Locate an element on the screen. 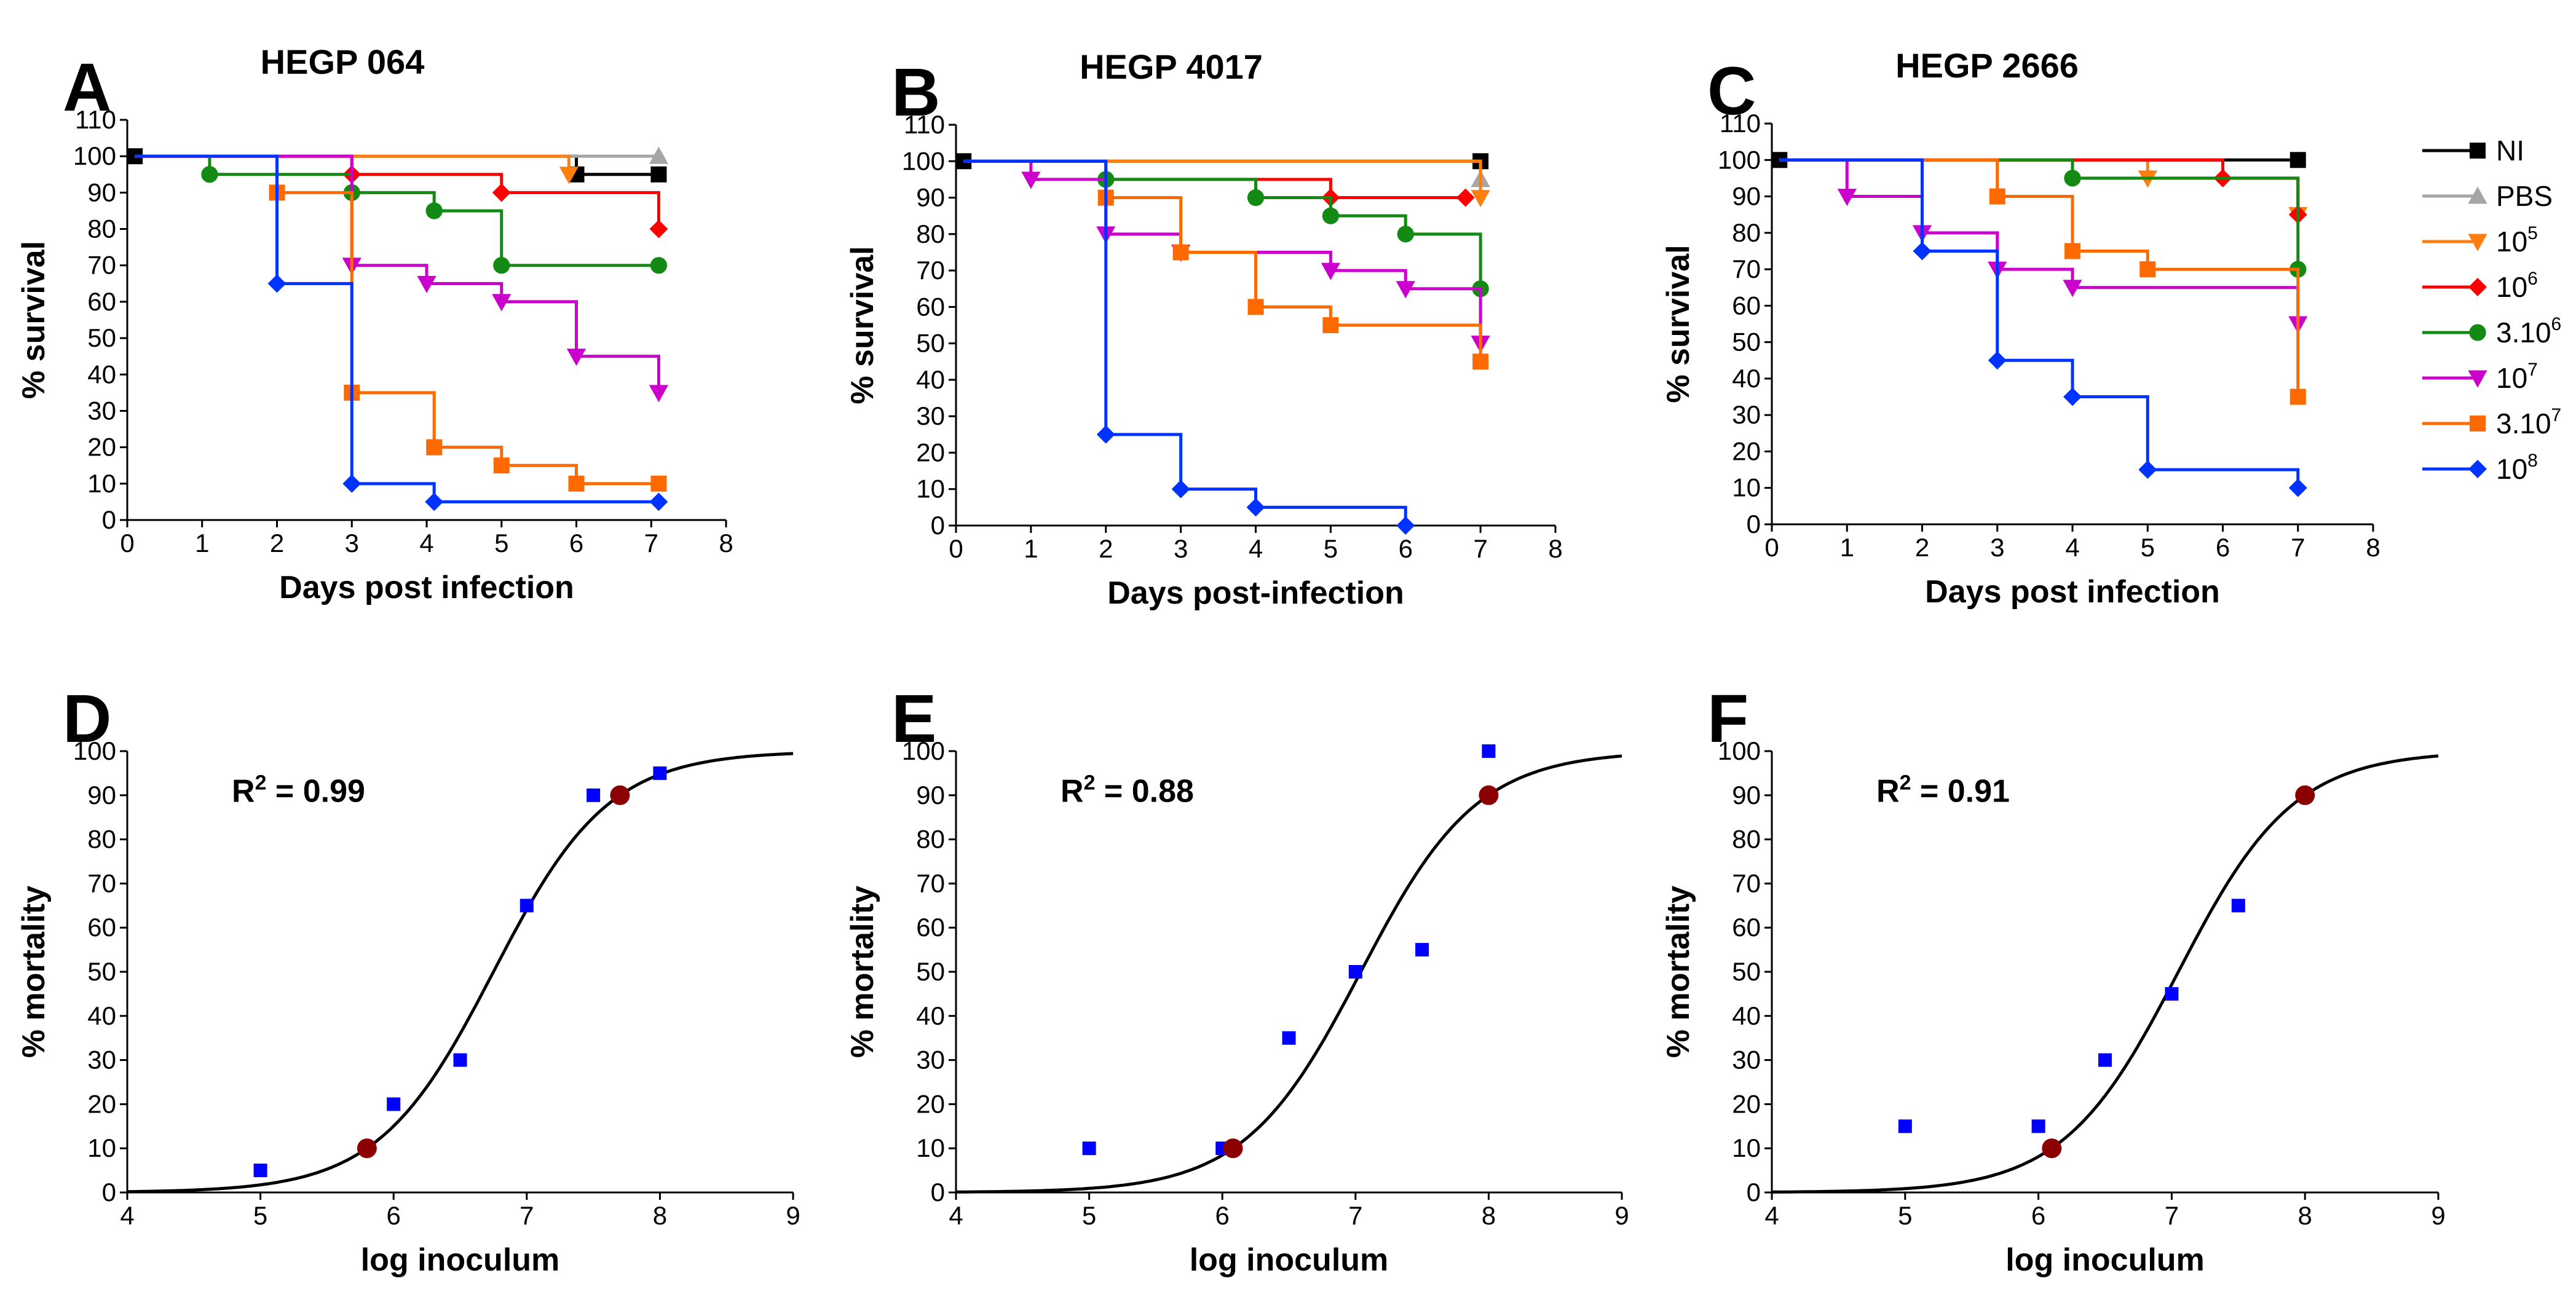  data-point-3e6 is located at coordinates (434, 210).